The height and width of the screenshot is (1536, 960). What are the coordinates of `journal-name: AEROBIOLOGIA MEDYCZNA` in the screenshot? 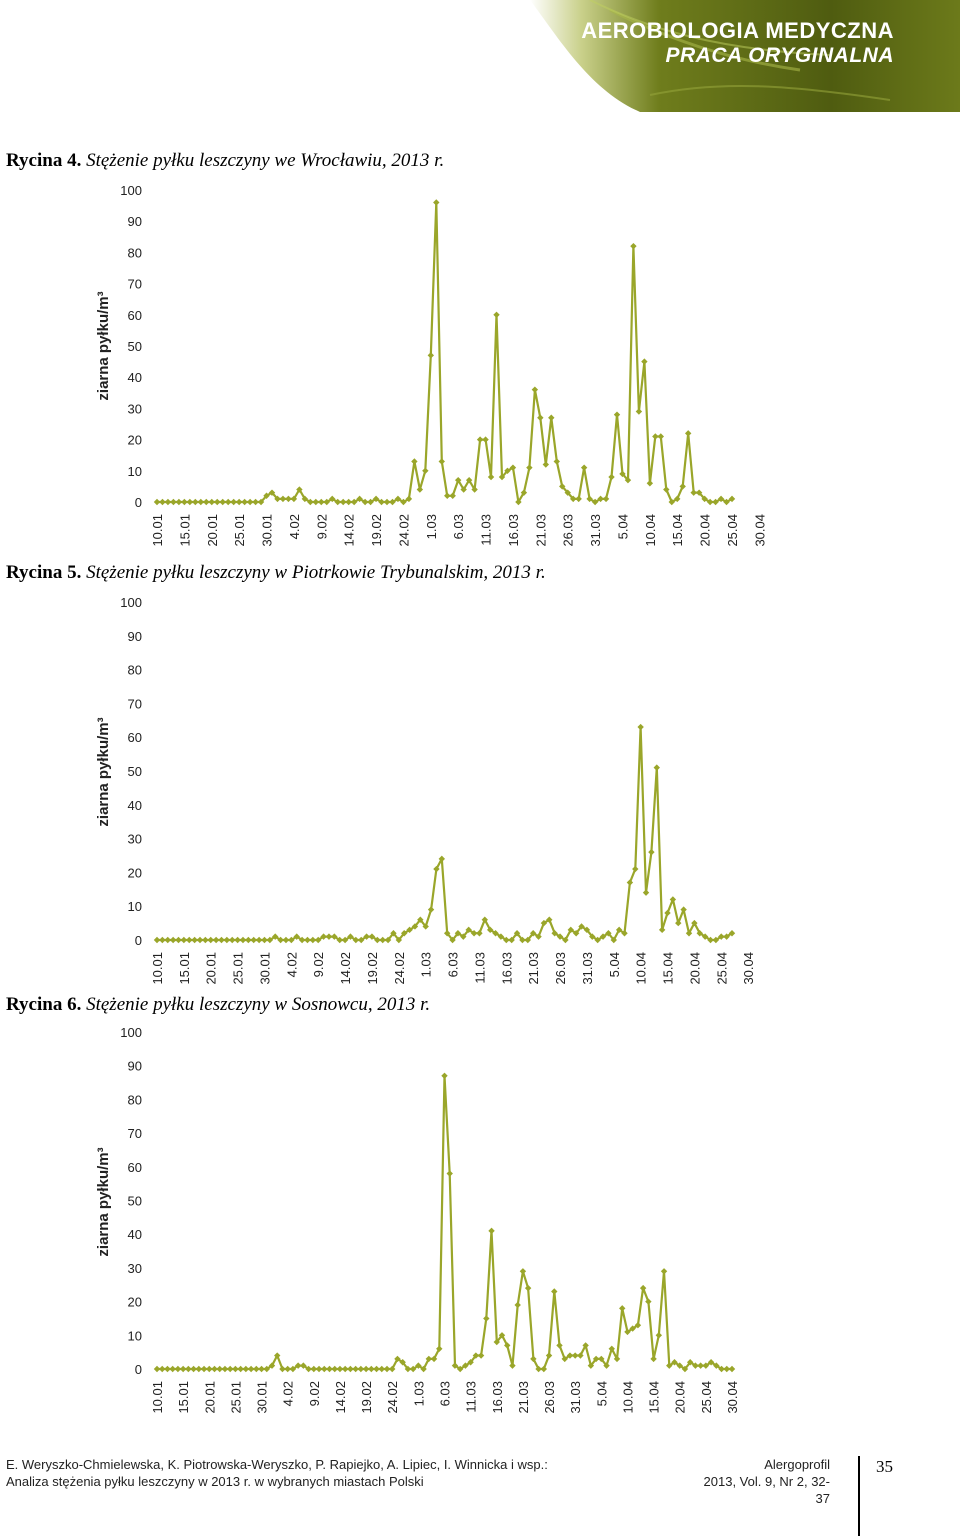 It's located at (737, 30).